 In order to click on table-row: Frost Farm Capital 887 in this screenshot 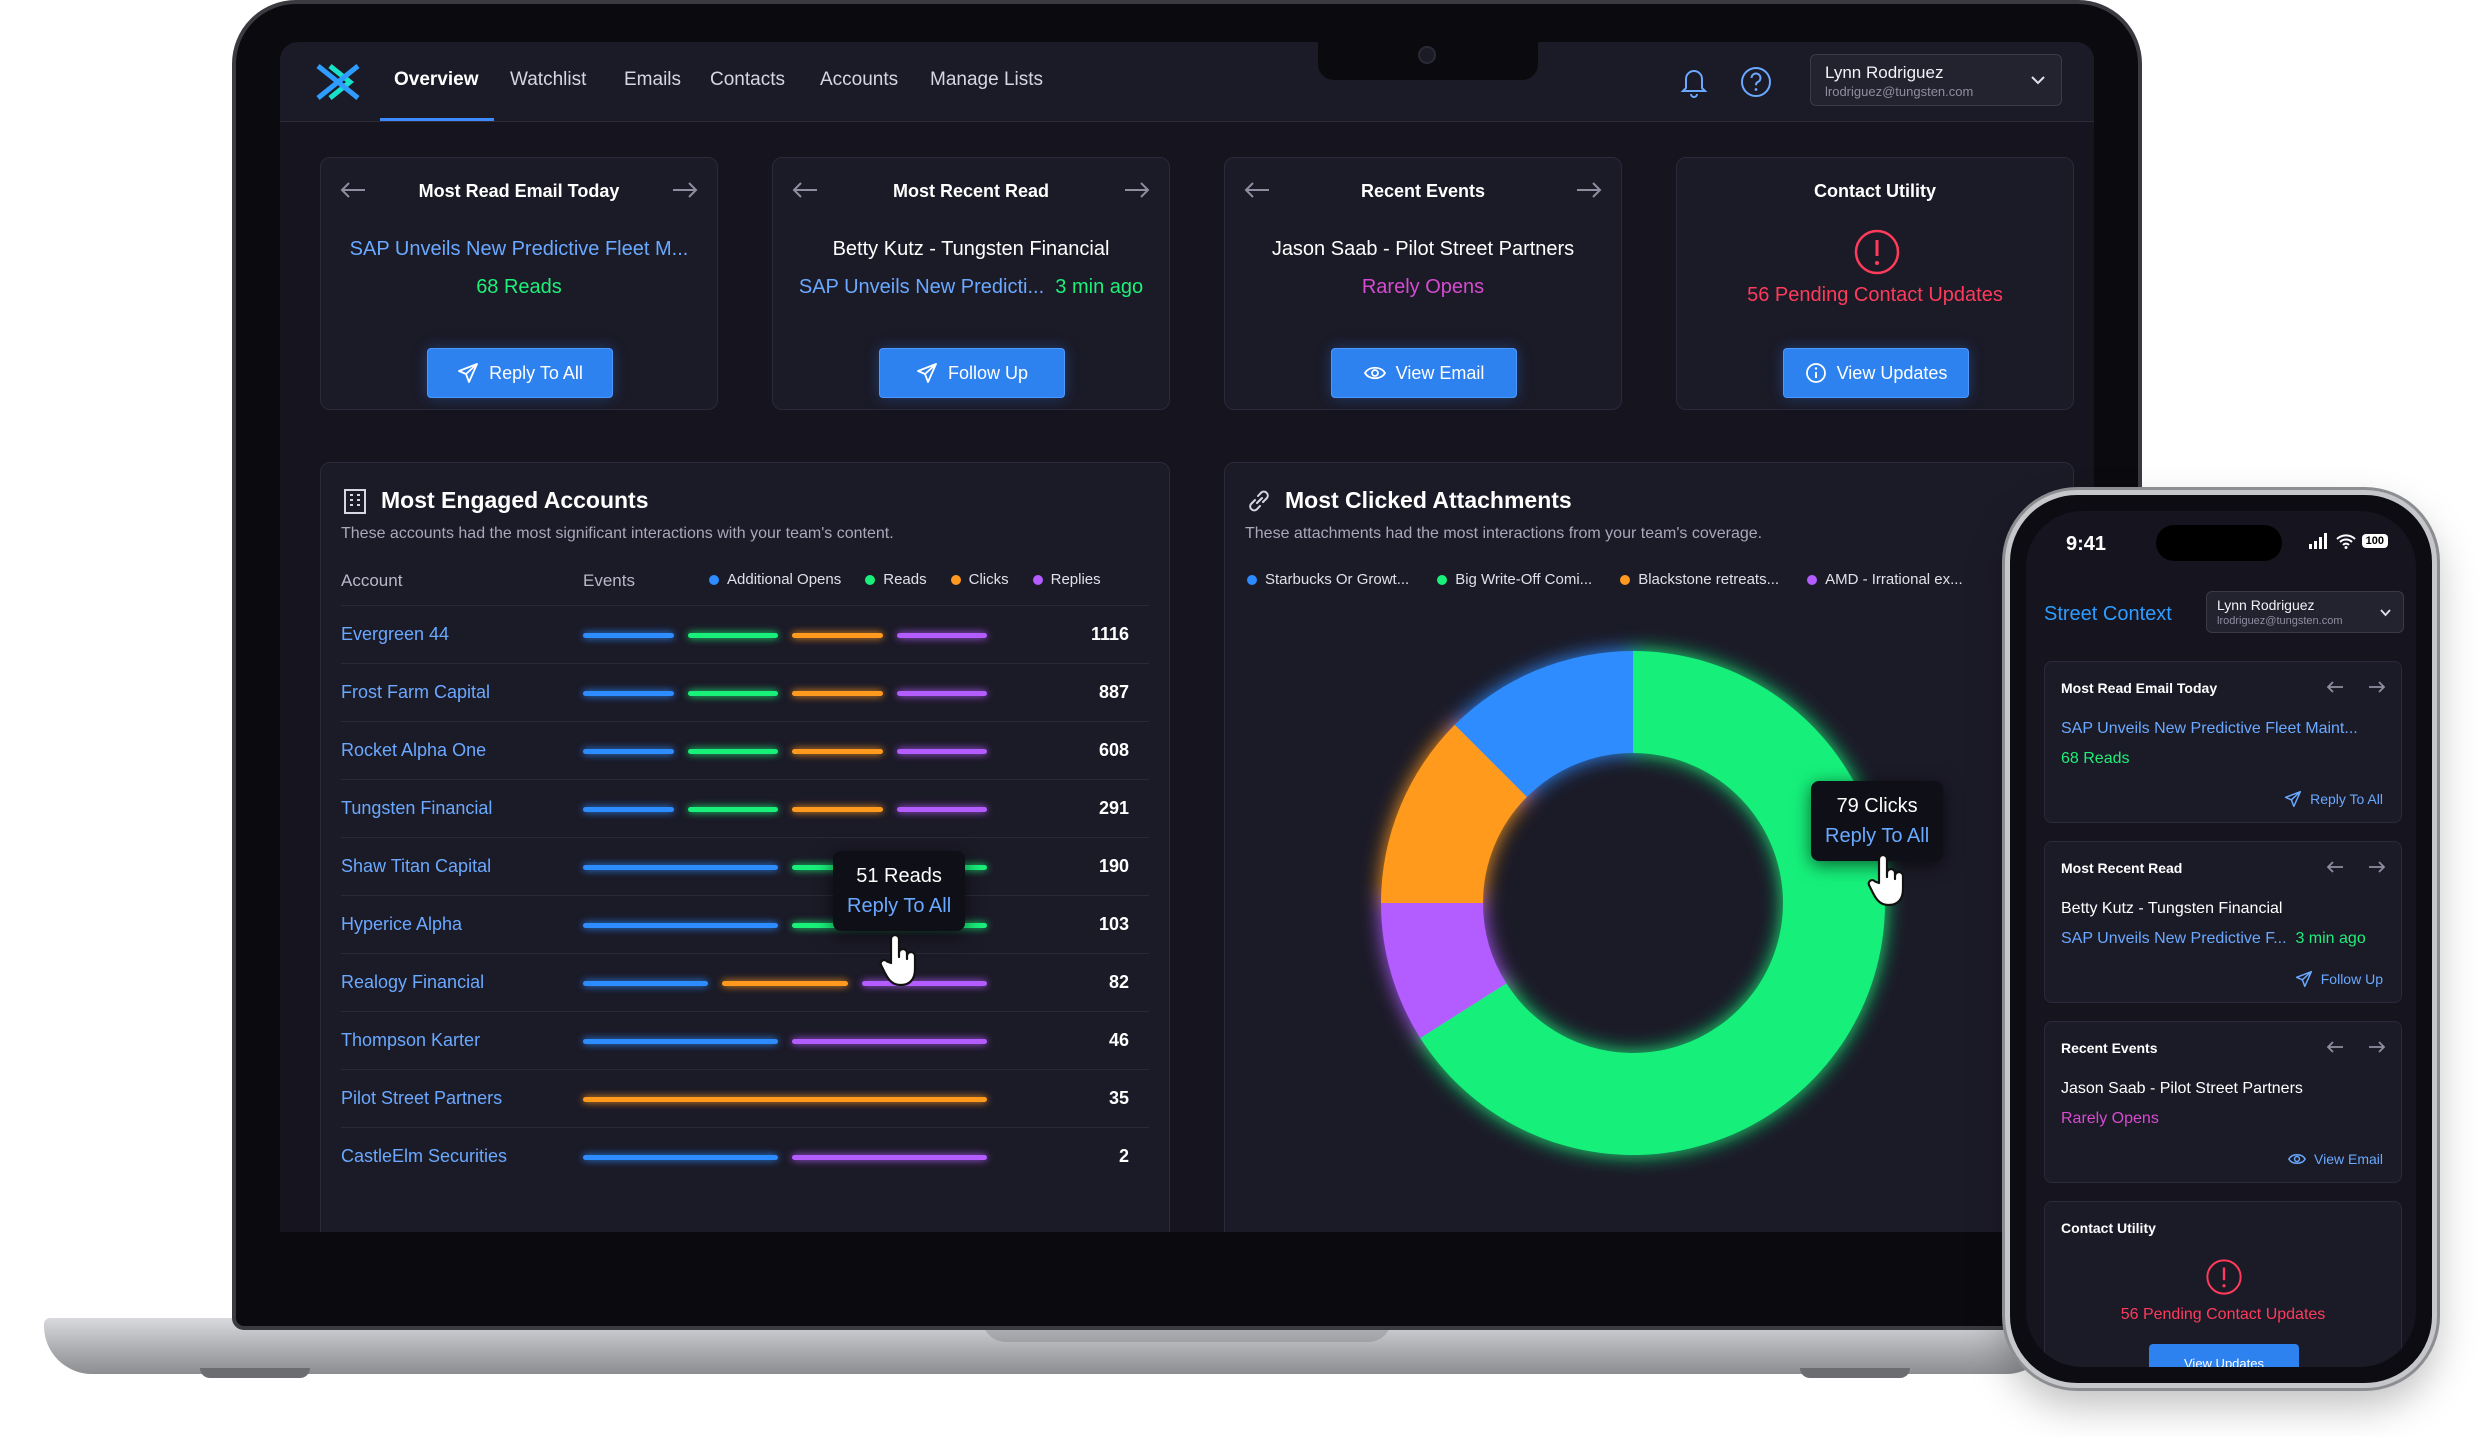, I will do `click(745, 692)`.